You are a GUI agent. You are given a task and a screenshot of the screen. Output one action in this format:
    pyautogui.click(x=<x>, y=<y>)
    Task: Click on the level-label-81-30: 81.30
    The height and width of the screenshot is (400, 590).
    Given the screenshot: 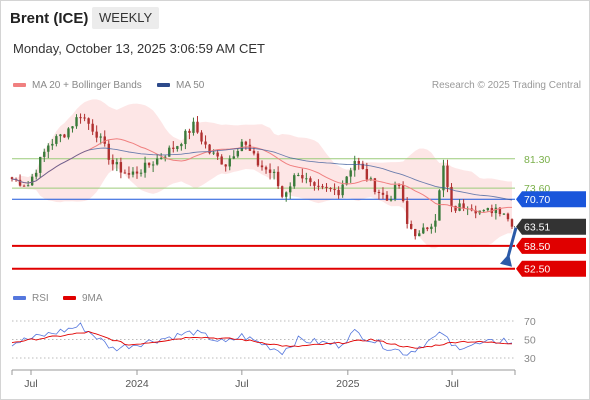 What is the action you would take?
    pyautogui.click(x=537, y=160)
    